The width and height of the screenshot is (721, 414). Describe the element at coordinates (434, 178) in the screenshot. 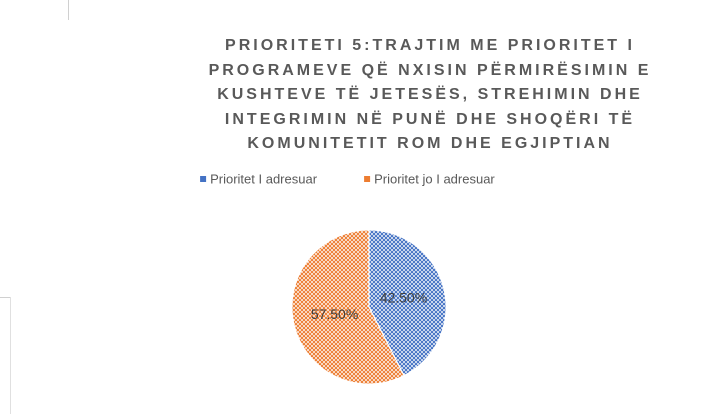

I see `legend-label: Prioritet jo I adresuar` at that location.